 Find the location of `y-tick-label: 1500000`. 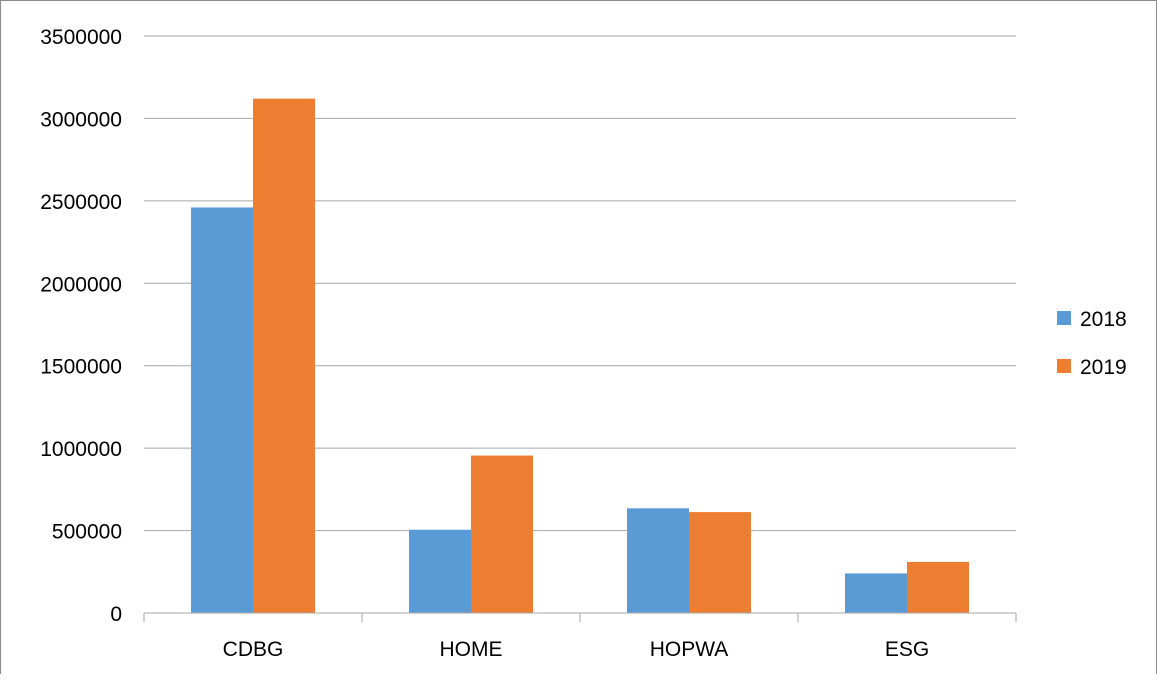

y-tick-label: 1500000 is located at coordinates (81, 367).